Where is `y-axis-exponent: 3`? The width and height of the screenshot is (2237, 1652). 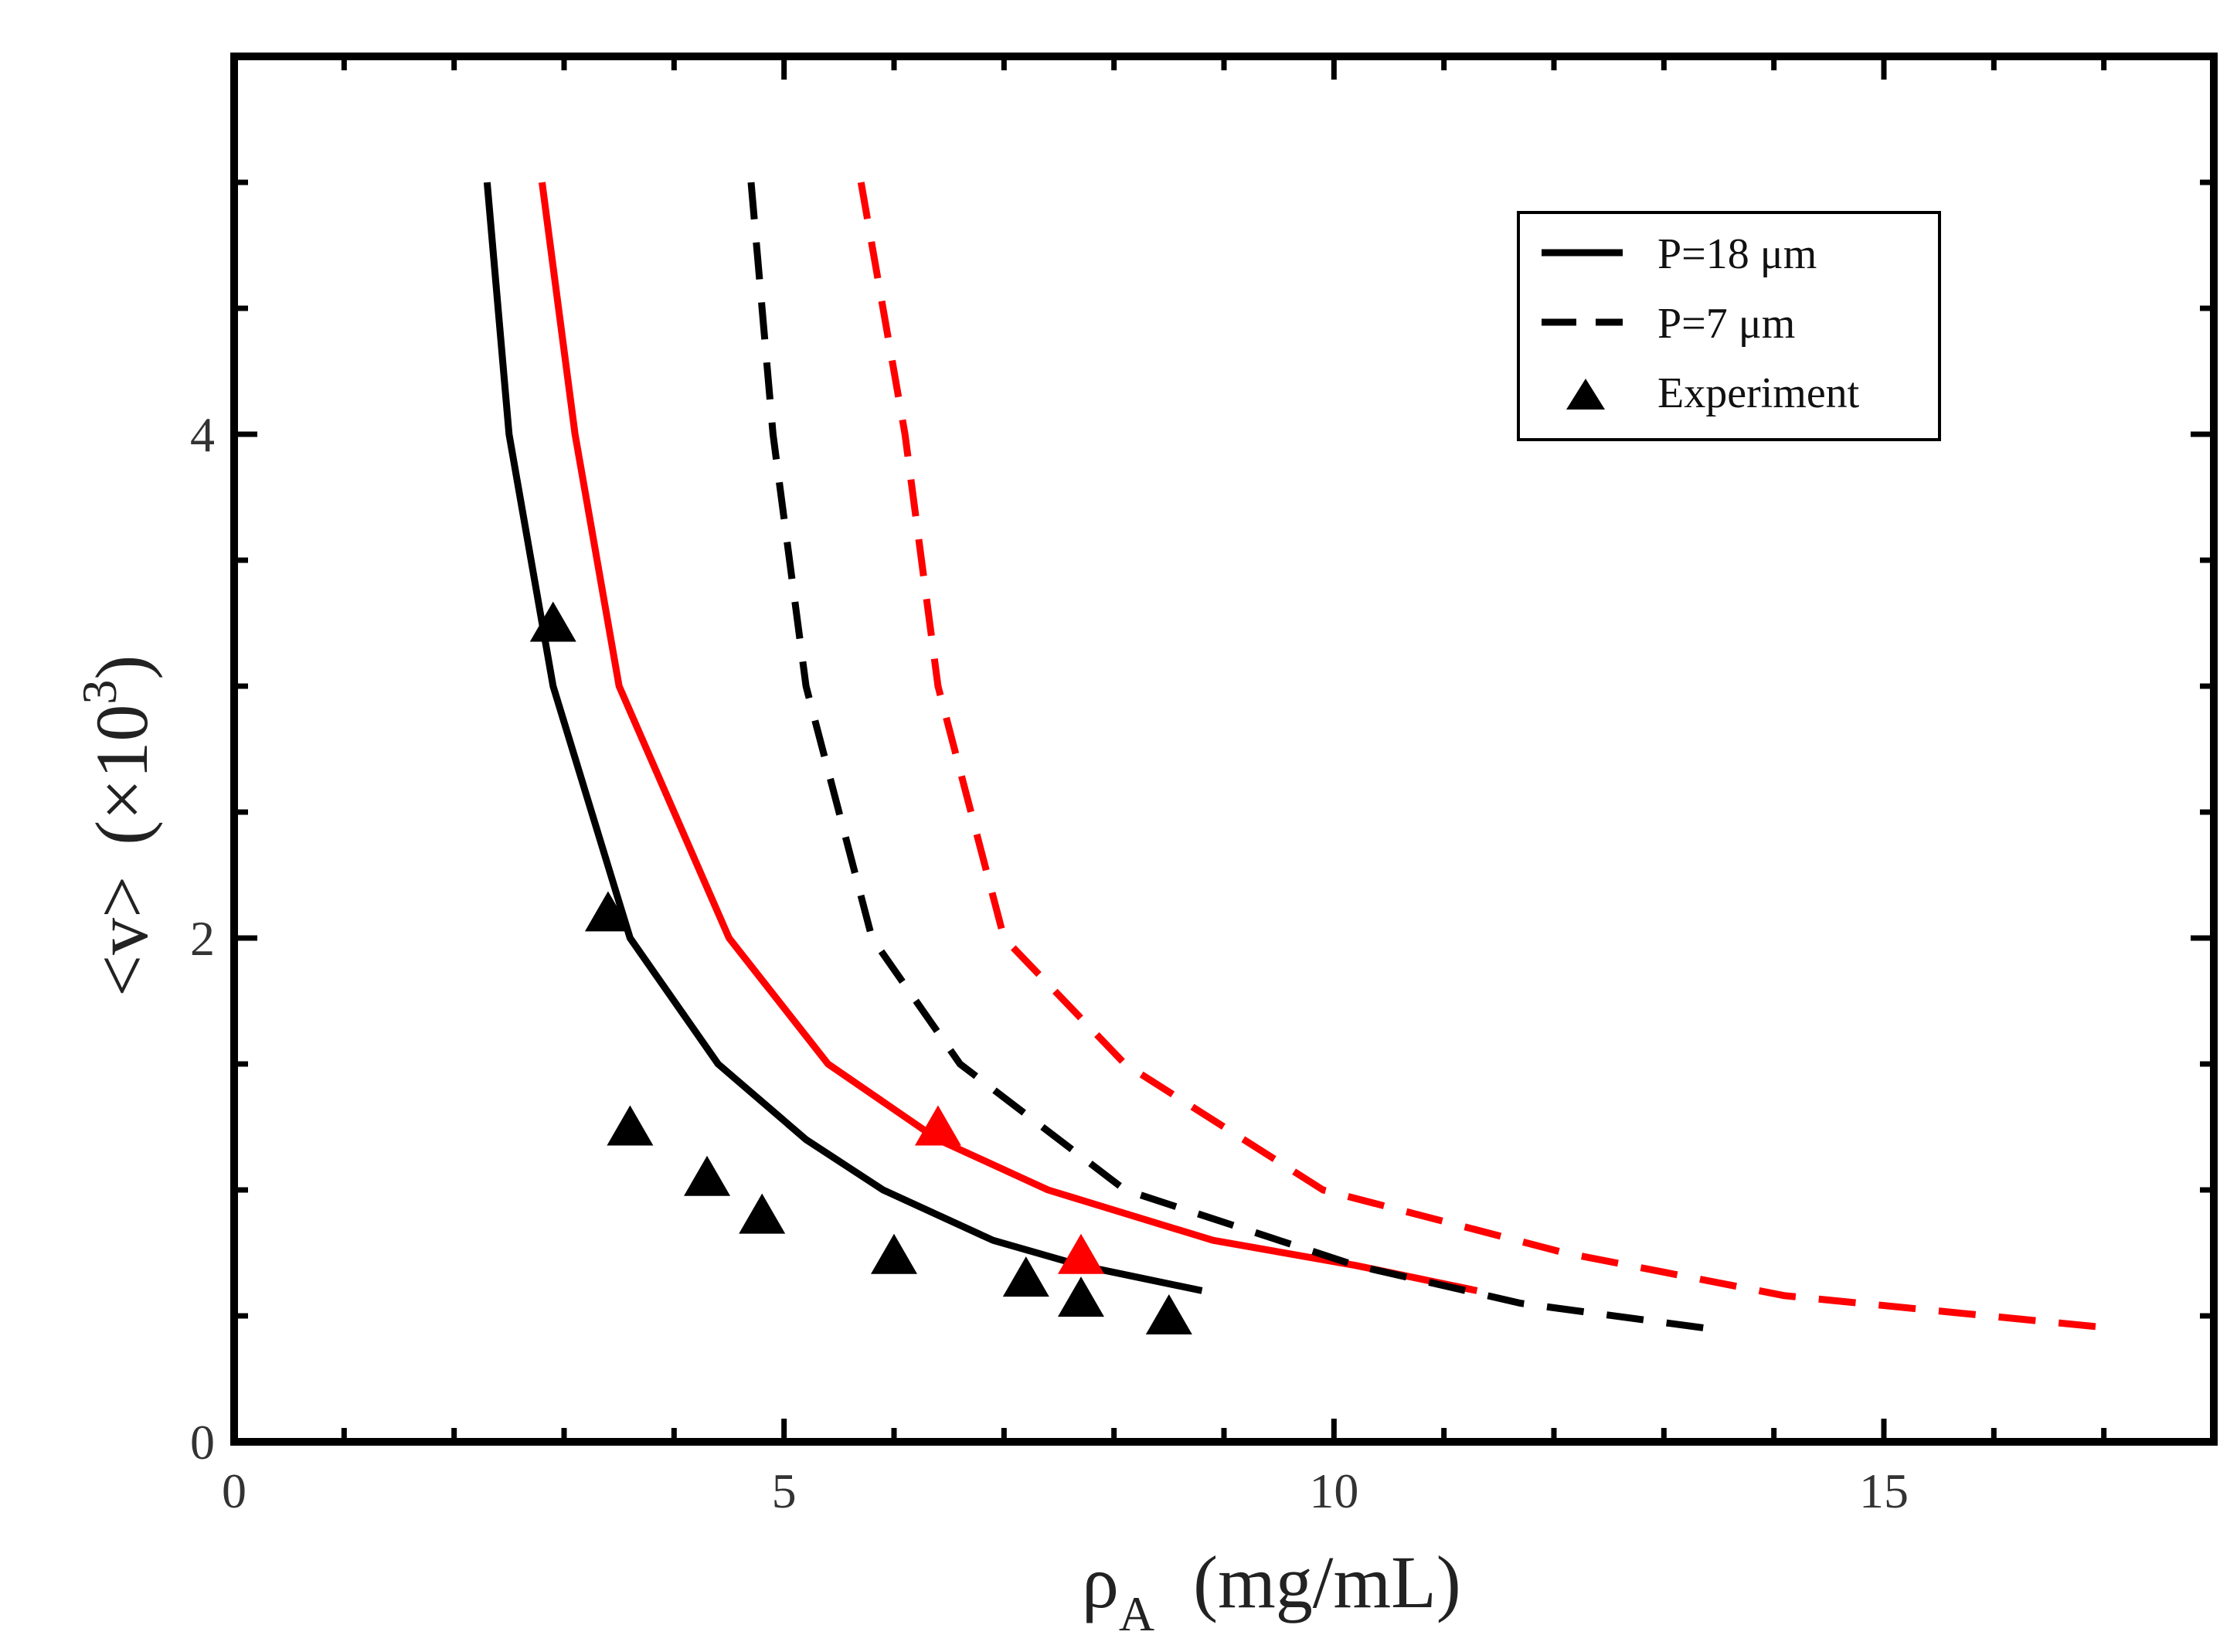
y-axis-exponent: 3 is located at coordinates (99, 692).